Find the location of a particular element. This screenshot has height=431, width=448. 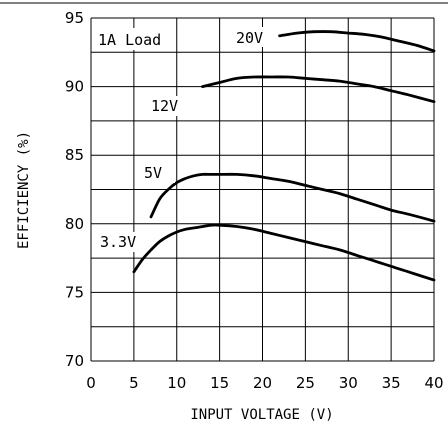

x-tick-label: 10 is located at coordinates (176, 383).